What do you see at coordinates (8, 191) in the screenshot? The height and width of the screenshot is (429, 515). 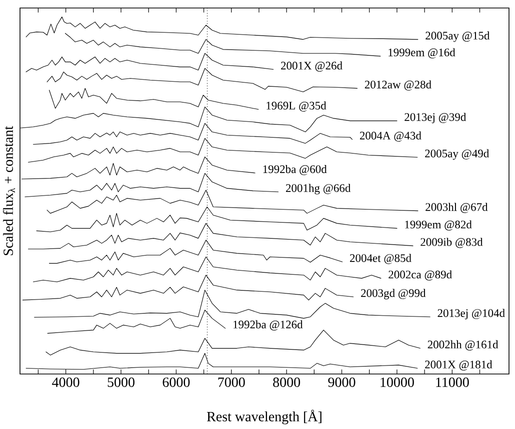 I see `y-axis-title: Scaled flux$_{λ}$ + constant` at bounding box center [8, 191].